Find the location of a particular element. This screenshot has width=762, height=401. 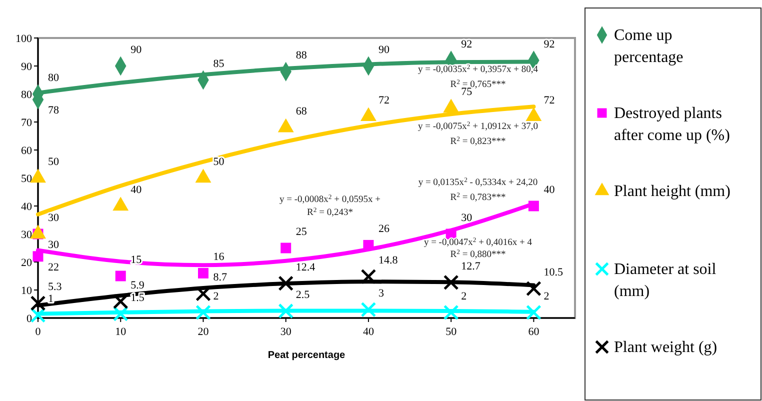

y-tick-label: 90 is located at coordinates (26, 67).